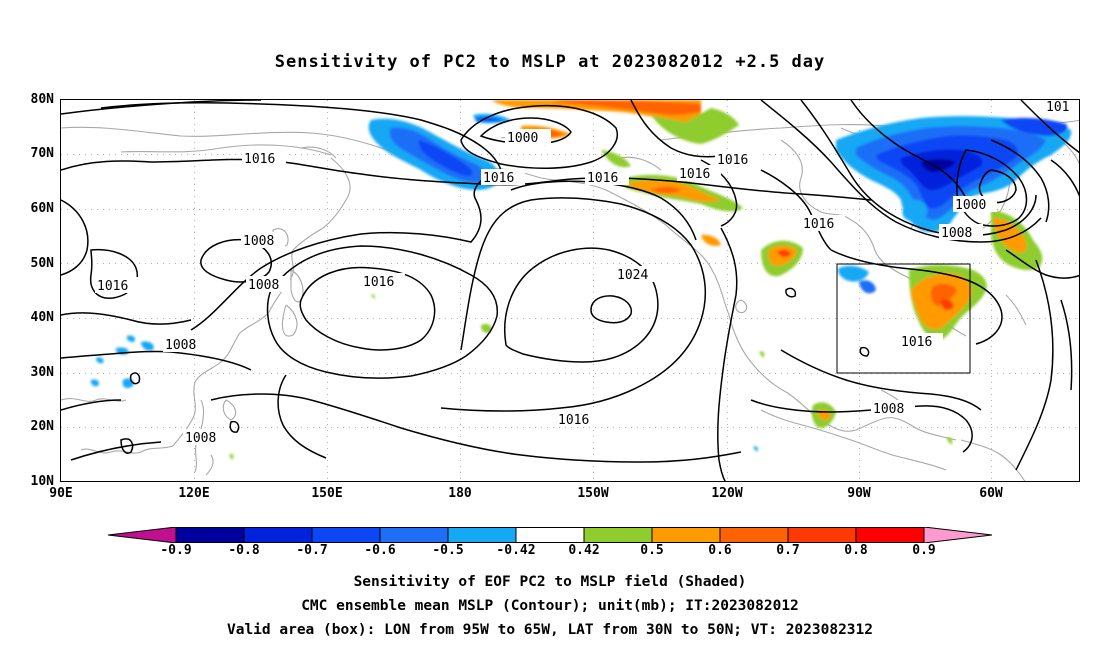  I want to click on lon-label-150e: 150E, so click(327, 493).